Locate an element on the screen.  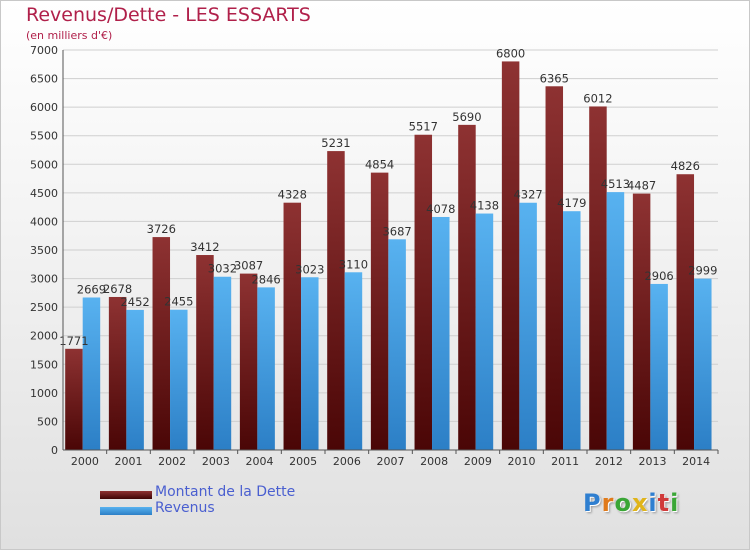
x-tick-label: 2005 is located at coordinates (303, 461).